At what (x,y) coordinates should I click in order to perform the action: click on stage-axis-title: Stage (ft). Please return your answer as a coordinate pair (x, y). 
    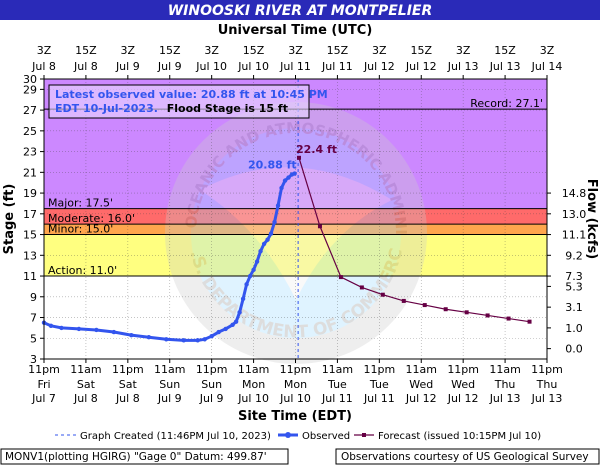
    Looking at the image, I should click on (9, 219).